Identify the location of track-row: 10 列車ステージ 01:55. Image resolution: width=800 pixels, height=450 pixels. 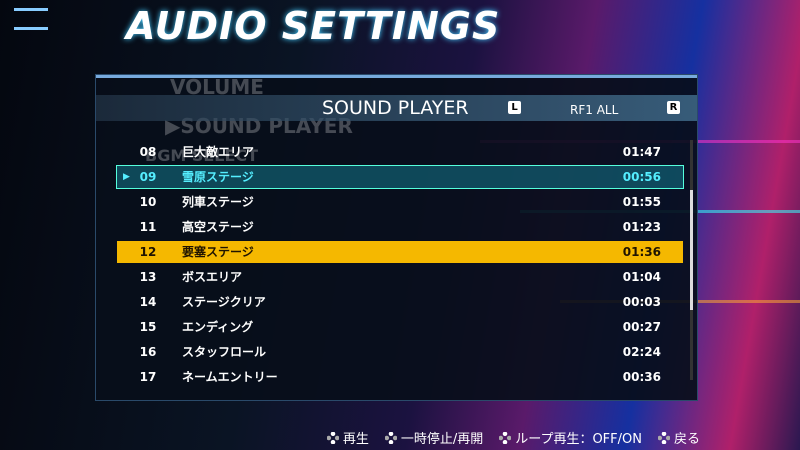
(400, 202).